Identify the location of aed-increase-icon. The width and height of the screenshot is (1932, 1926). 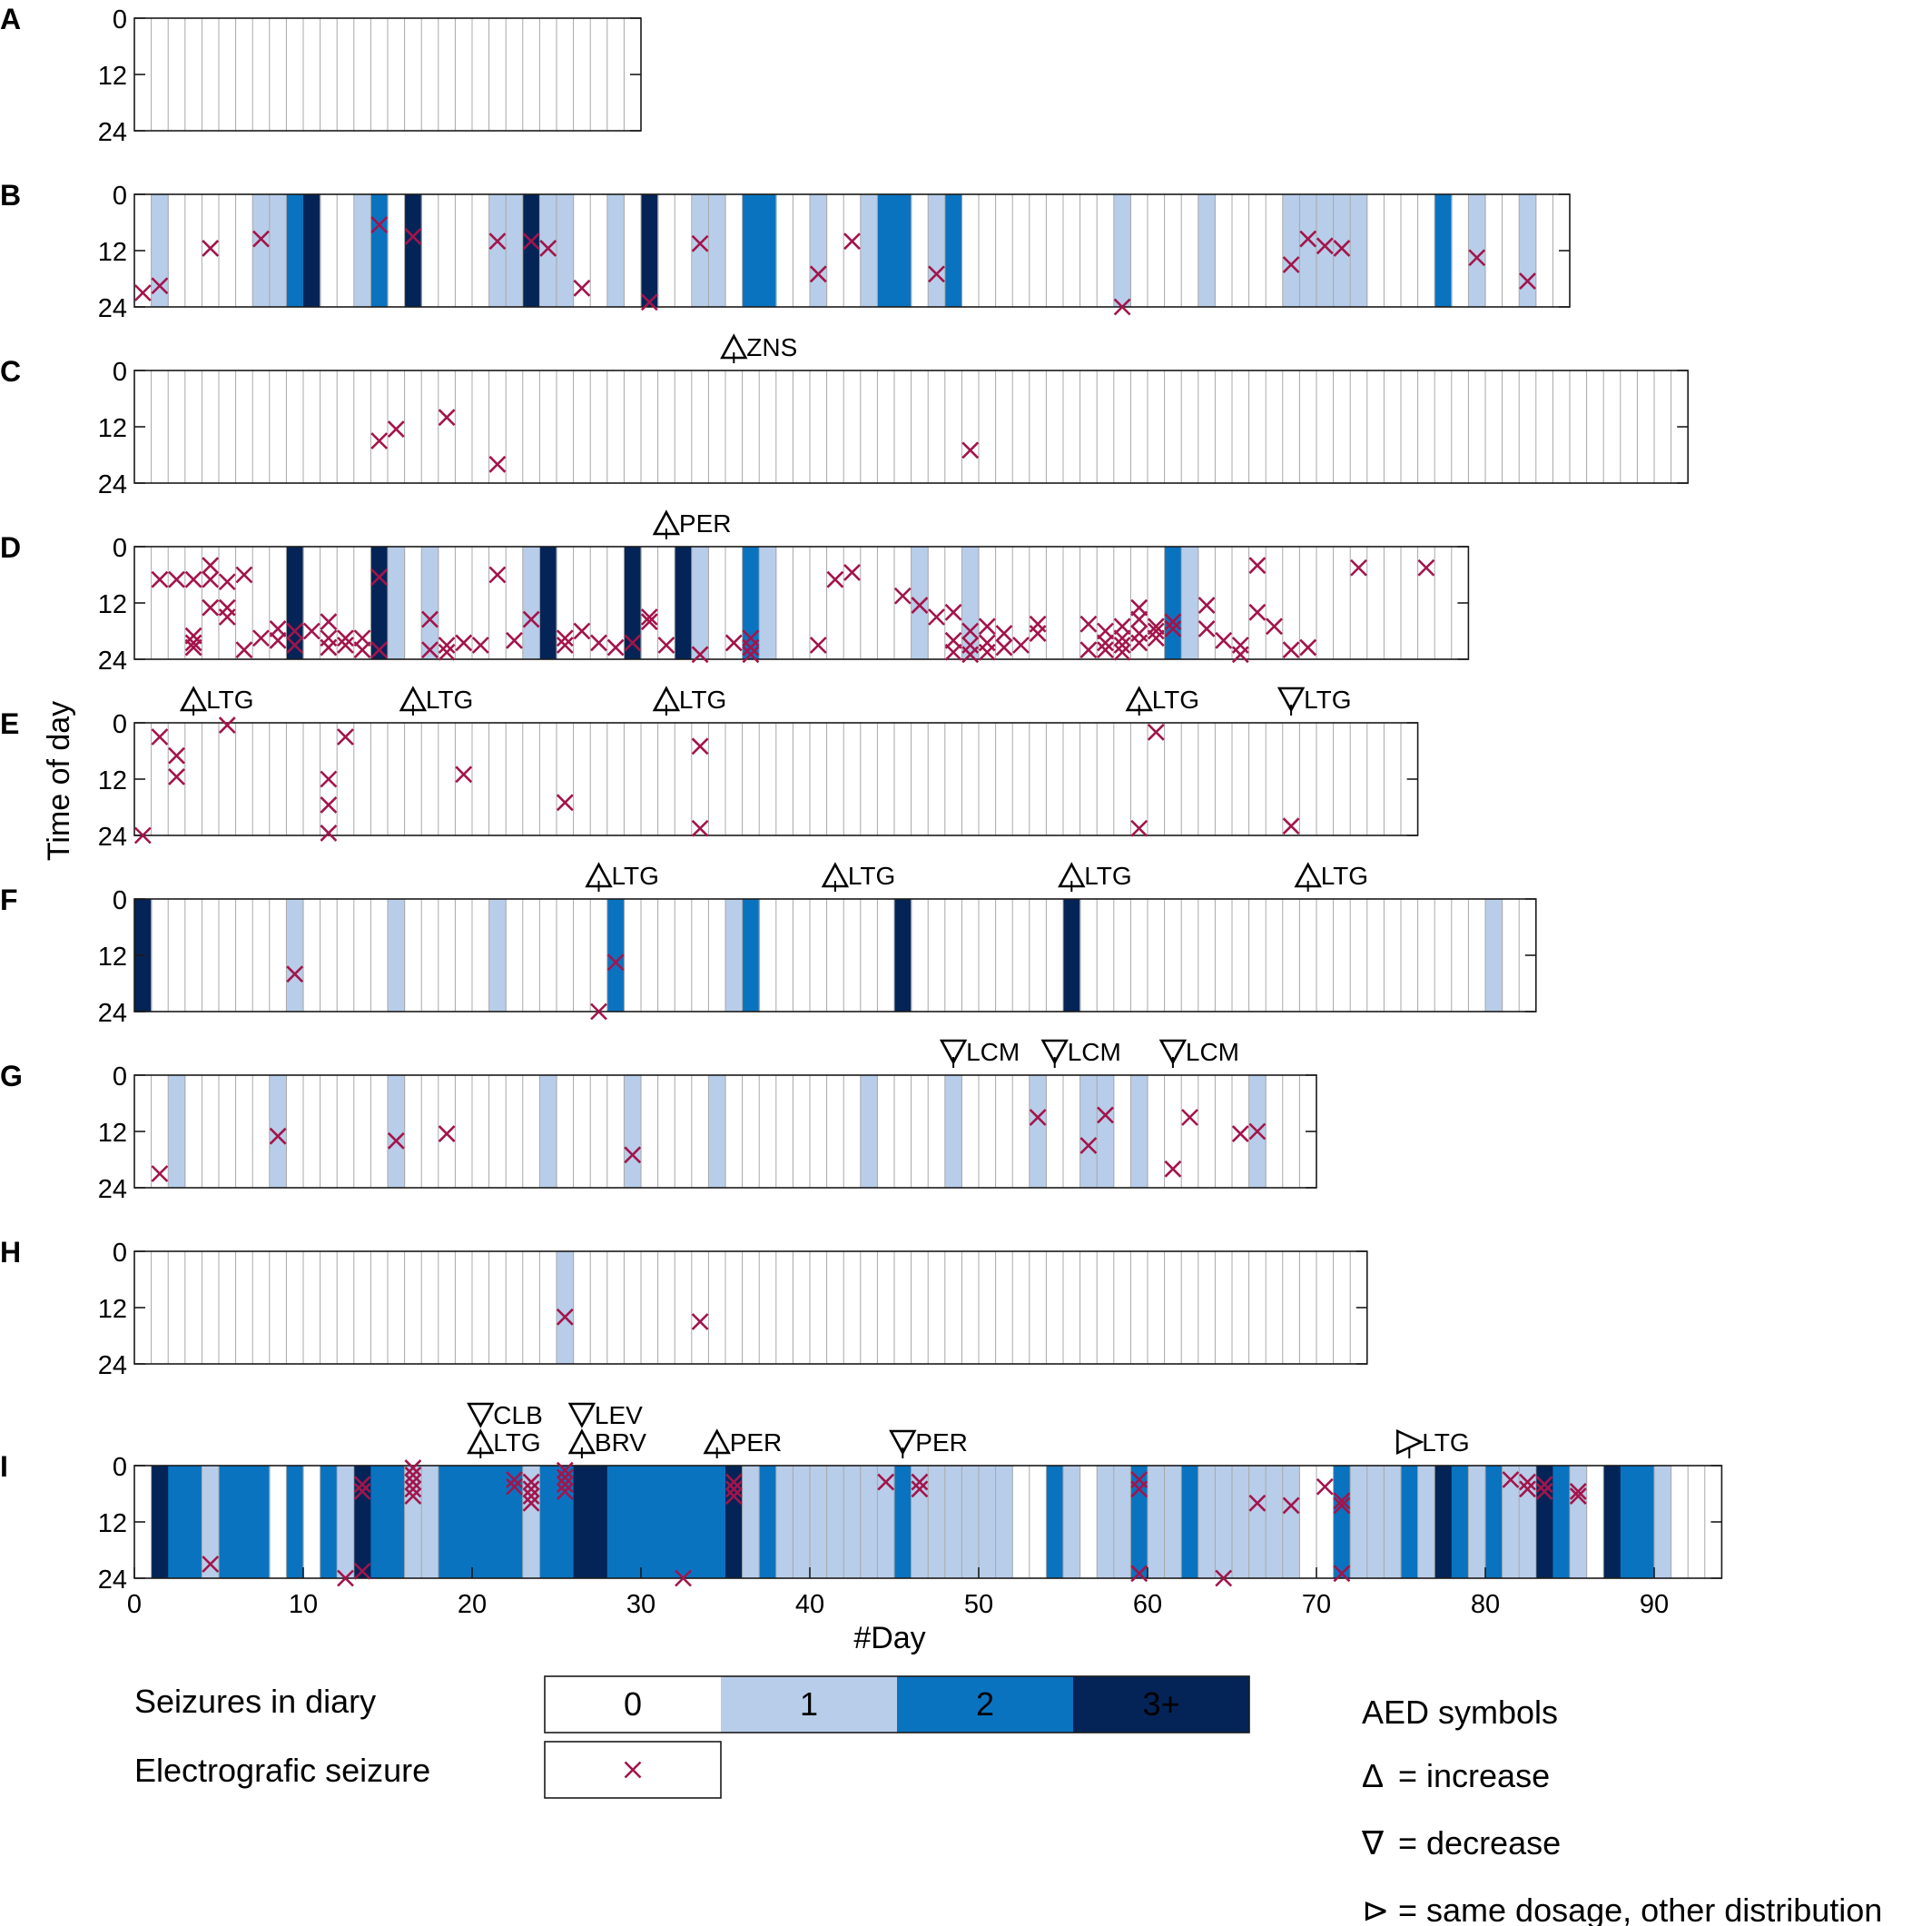
(1139, 699).